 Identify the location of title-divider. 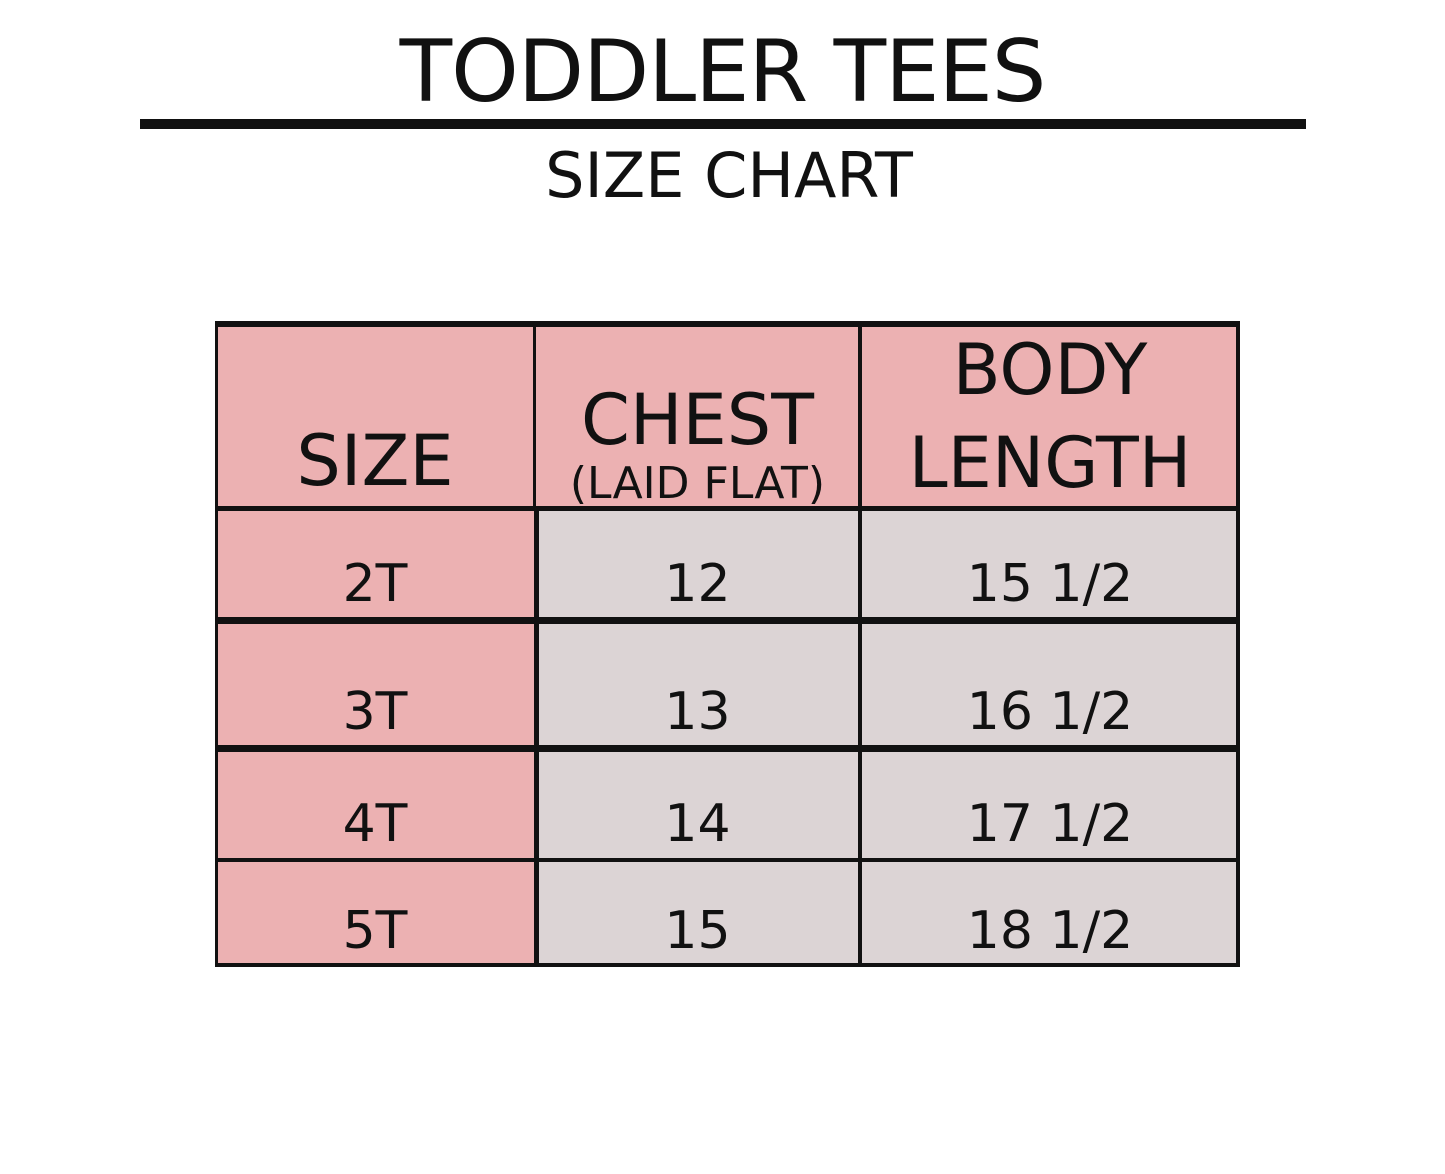
(723, 124).